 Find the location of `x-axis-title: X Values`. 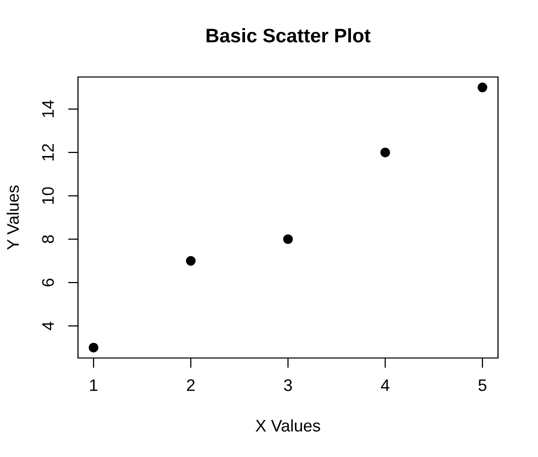

x-axis-title: X Values is located at coordinates (288, 425).